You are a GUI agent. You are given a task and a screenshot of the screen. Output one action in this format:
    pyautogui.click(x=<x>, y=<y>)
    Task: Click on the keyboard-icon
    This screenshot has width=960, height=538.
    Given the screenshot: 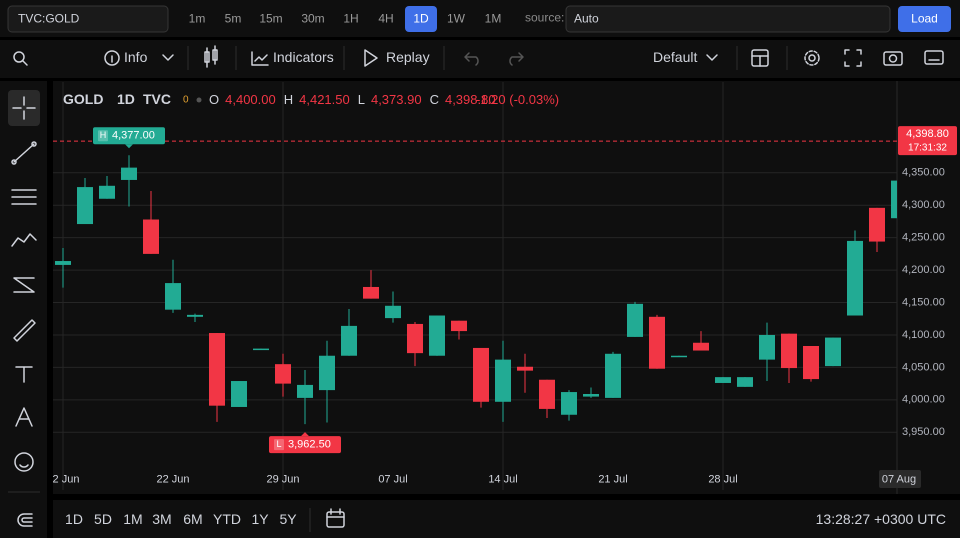 What is the action you would take?
    pyautogui.click(x=934, y=57)
    